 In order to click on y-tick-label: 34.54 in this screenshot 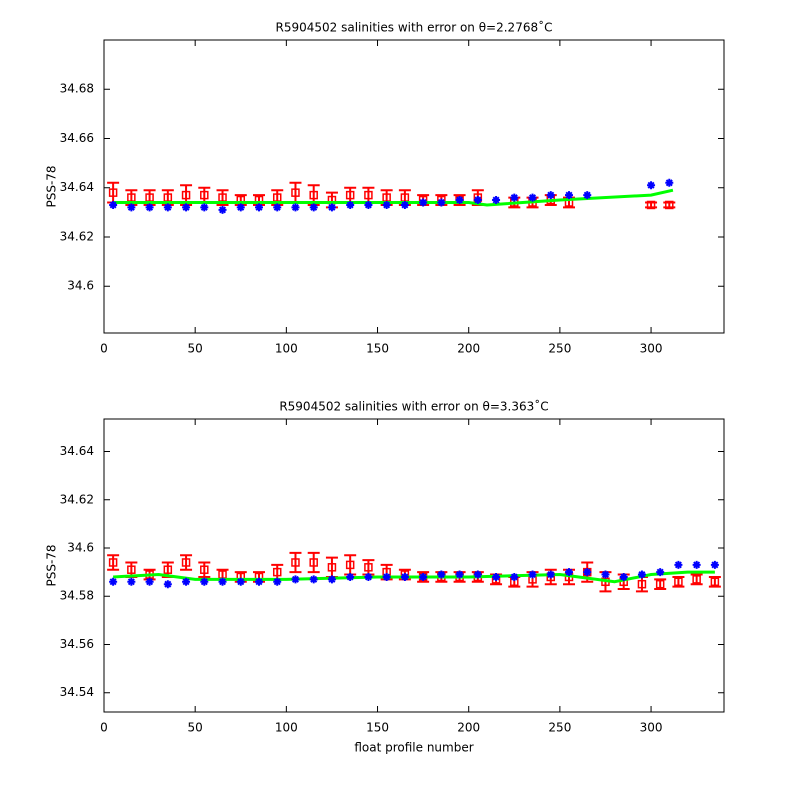, I will do `click(77, 692)`.